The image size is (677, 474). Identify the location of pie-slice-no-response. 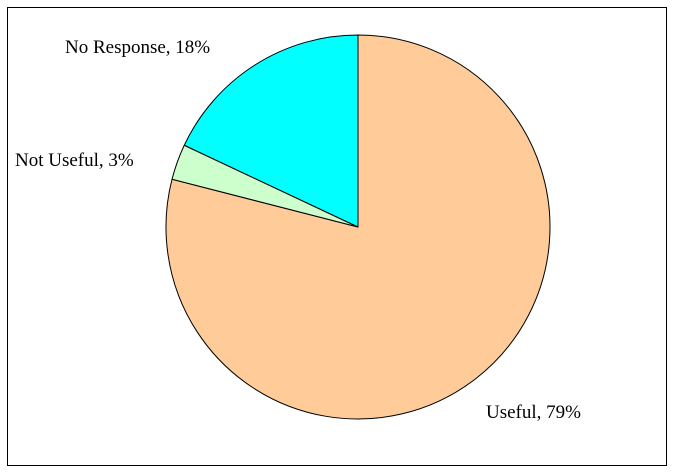
(271, 131).